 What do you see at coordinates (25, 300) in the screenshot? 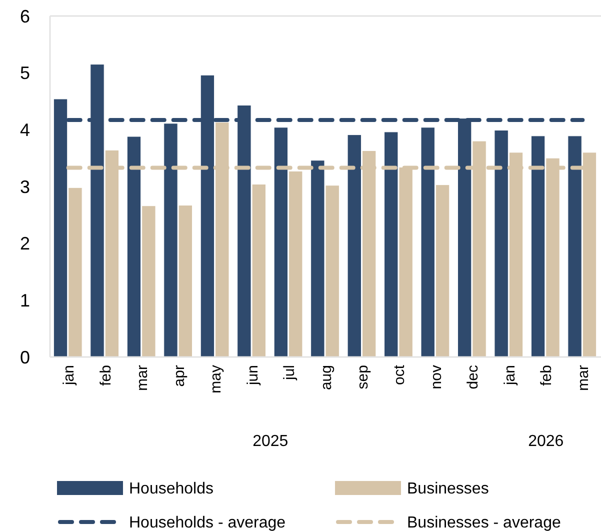
I see `y-tick-label: 1` at bounding box center [25, 300].